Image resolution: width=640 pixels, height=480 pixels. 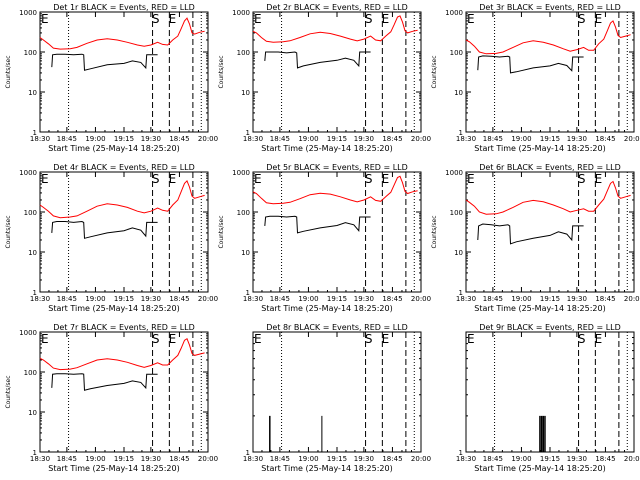 I want to click on panel-title: Det 2r BLACK = Events, RED = LLD, so click(x=337, y=7).